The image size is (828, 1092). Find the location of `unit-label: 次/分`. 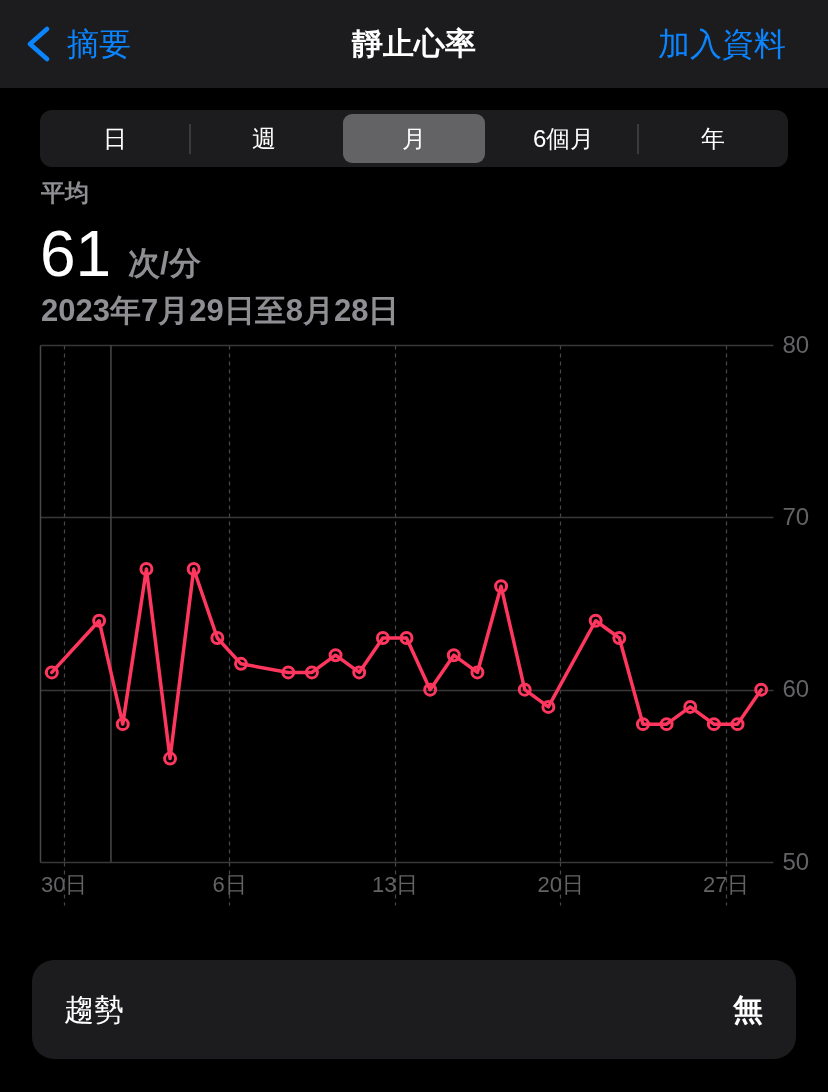

unit-label: 次/分 is located at coordinates (164, 263).